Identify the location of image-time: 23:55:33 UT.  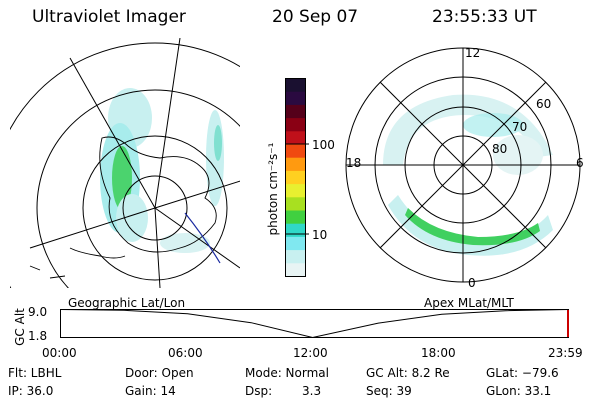
(484, 17).